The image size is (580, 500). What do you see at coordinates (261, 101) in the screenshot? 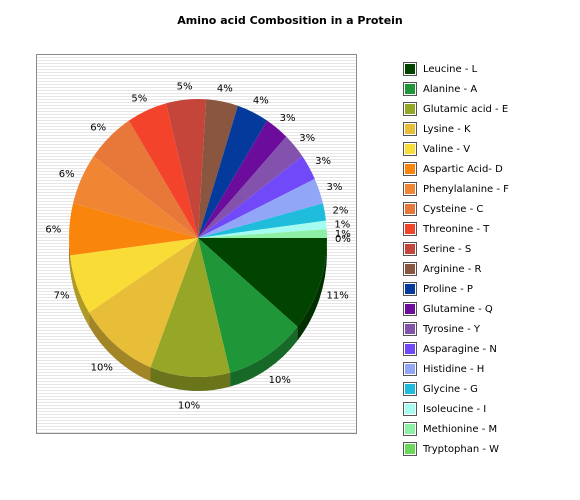
I see `slice-label-proline-p: 4%` at bounding box center [261, 101].